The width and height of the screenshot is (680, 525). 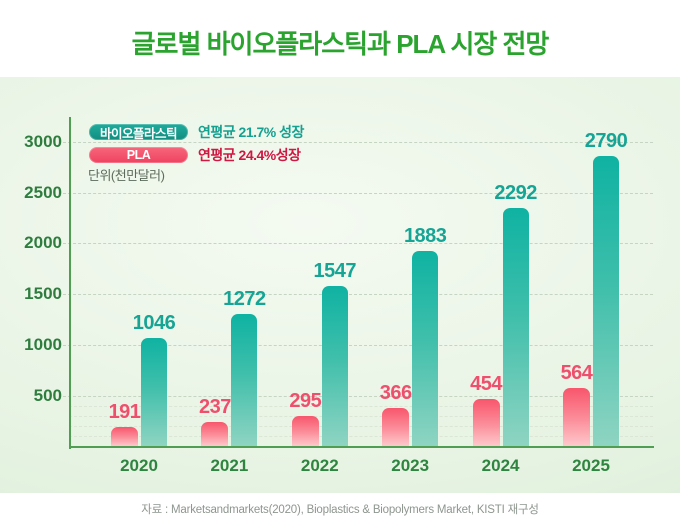 What do you see at coordinates (591, 465) in the screenshot?
I see `x-tick-2025: 2025` at bounding box center [591, 465].